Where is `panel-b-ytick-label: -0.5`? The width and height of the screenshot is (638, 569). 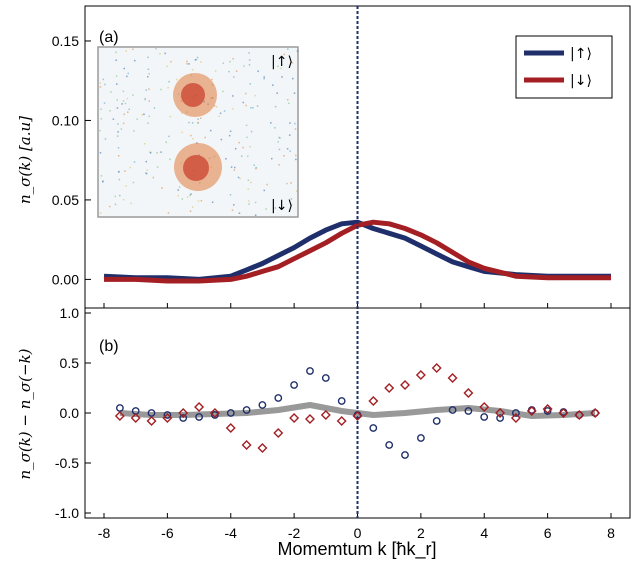 panel-b-ytick-label: -0.5 is located at coordinates (67, 463).